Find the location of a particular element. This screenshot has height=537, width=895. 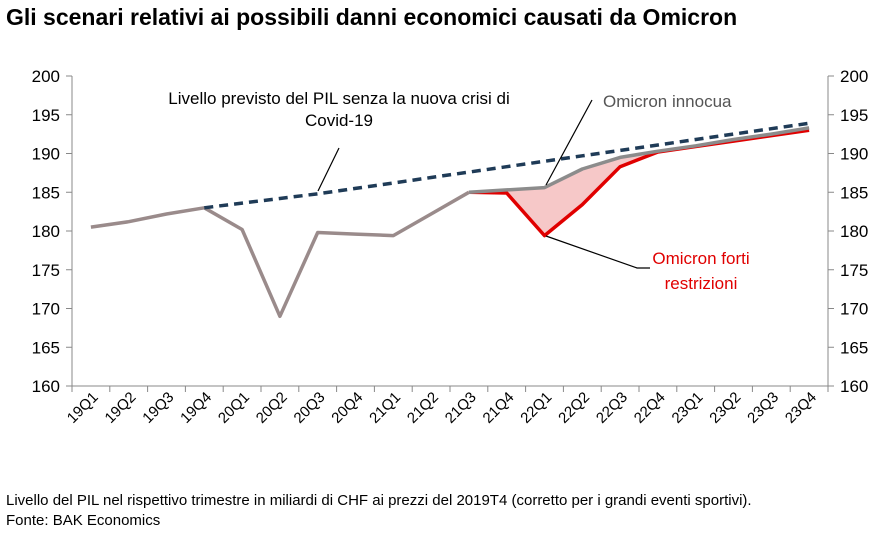

y-tick-label-left: 175 is located at coordinates (46, 270).